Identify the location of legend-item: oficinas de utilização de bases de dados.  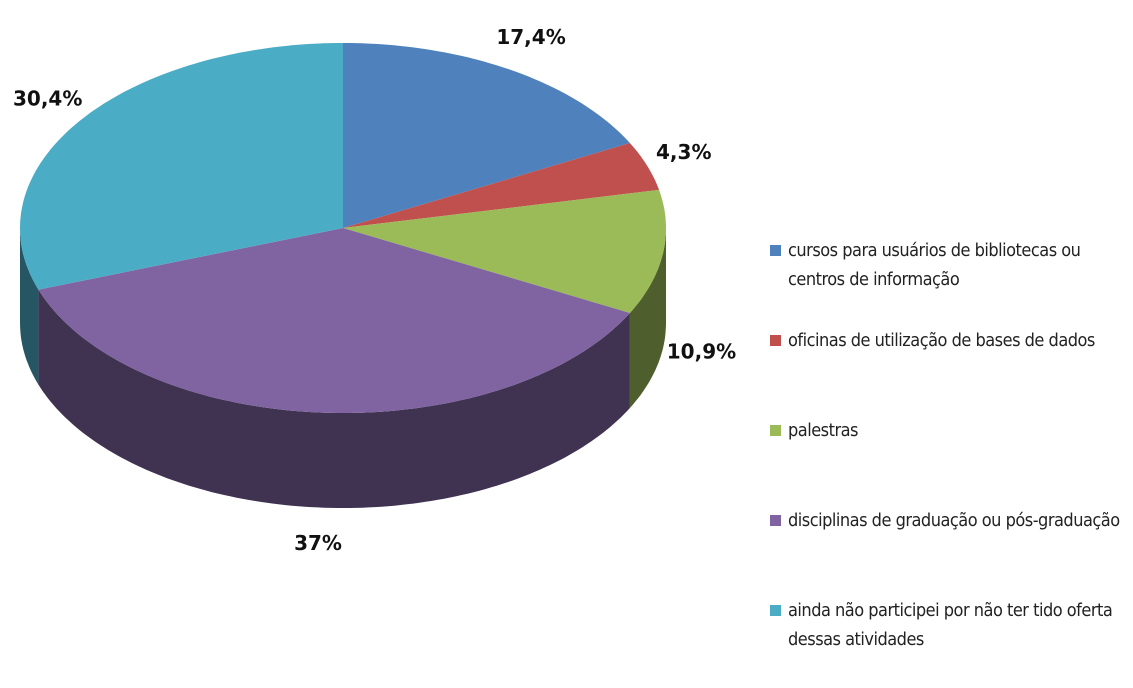
(945, 373).